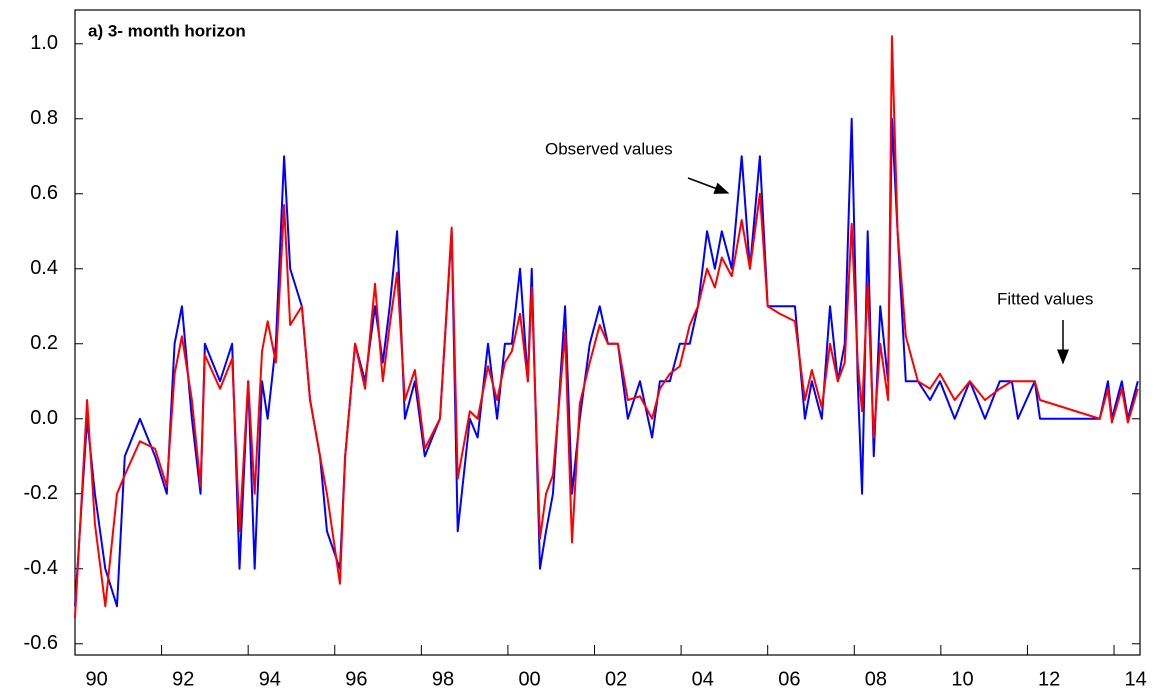 This screenshot has height=698, width=1160. I want to click on x-tick-label: 98, so click(443, 679).